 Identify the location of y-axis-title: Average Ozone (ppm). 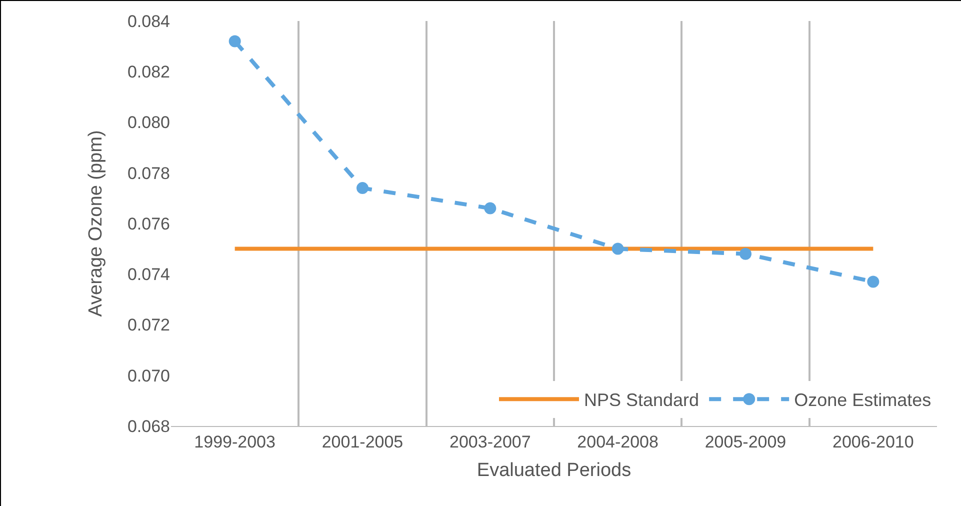
(95, 223).